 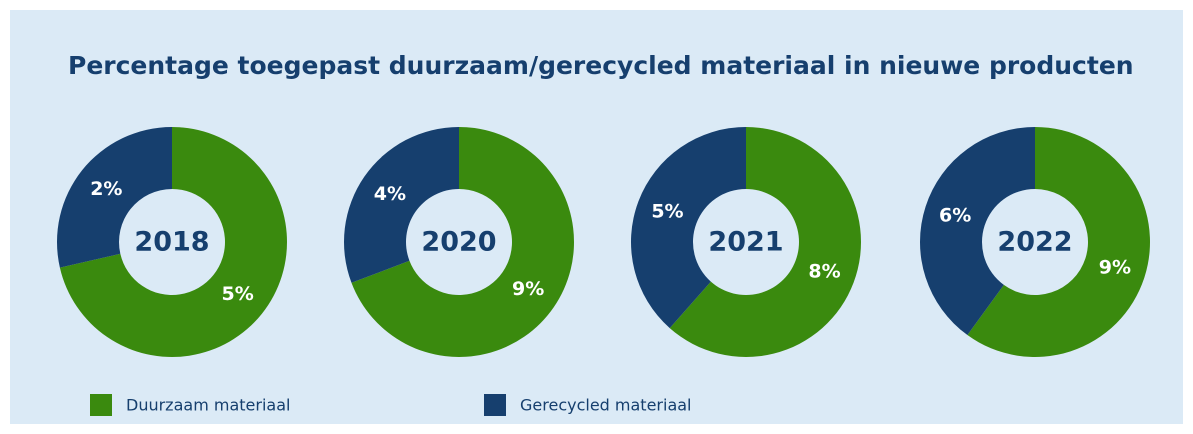 What do you see at coordinates (824, 271) in the screenshot?
I see `data-label: 8%` at bounding box center [824, 271].